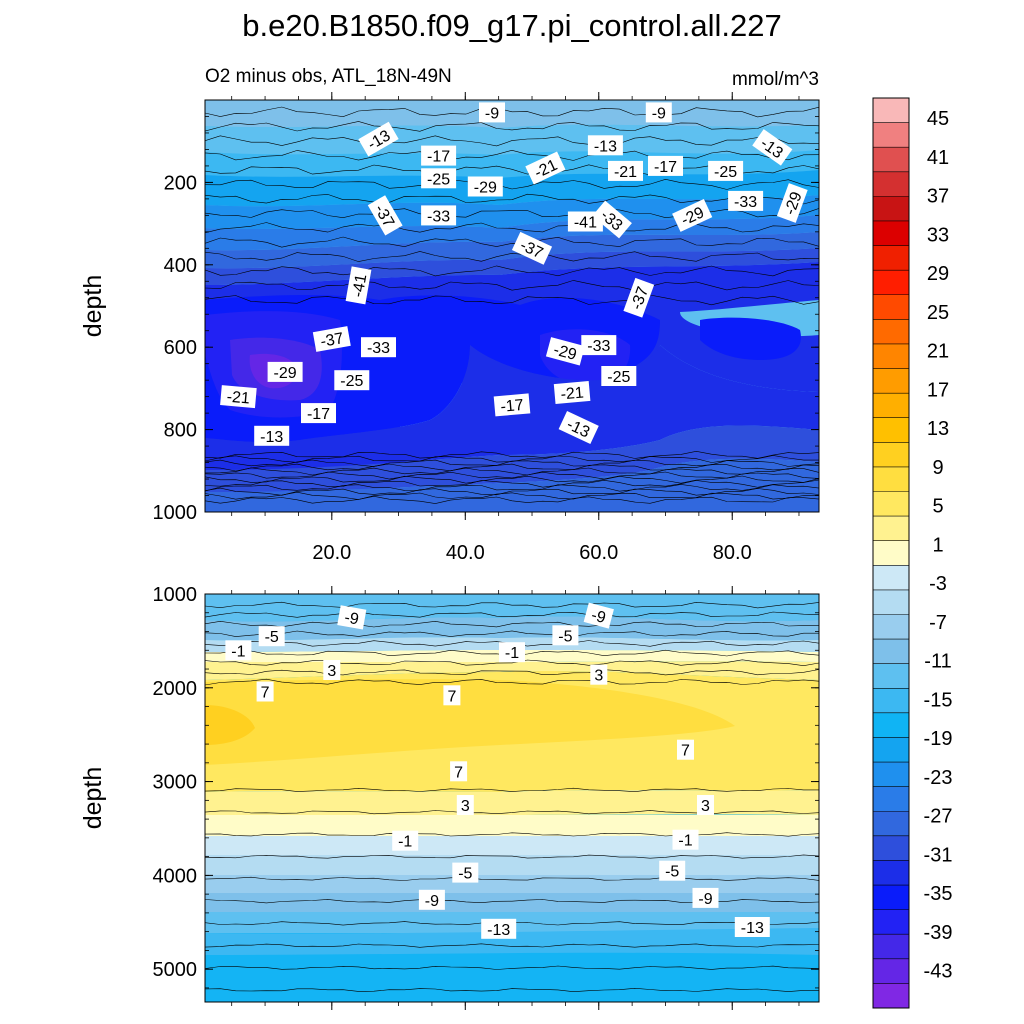 The image size is (1024, 1024). I want to click on contour-label: -41, so click(585, 221).